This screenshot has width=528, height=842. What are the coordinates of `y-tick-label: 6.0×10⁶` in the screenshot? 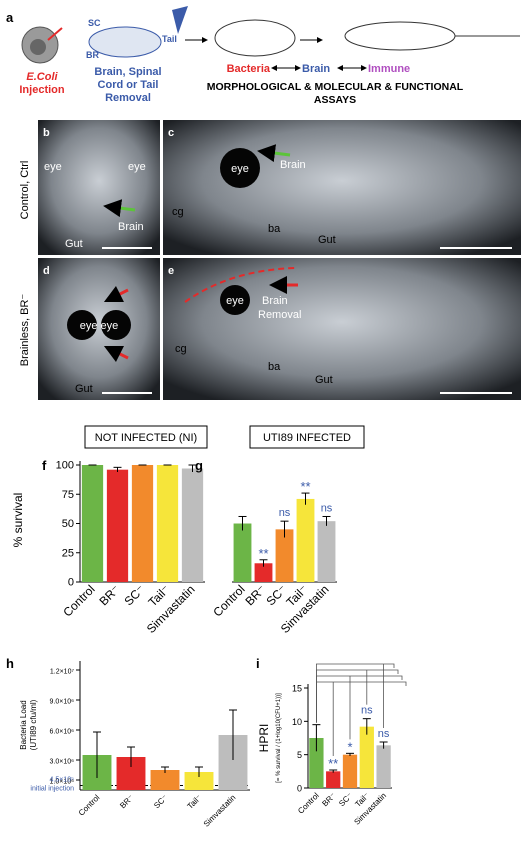 It's located at (62, 732).